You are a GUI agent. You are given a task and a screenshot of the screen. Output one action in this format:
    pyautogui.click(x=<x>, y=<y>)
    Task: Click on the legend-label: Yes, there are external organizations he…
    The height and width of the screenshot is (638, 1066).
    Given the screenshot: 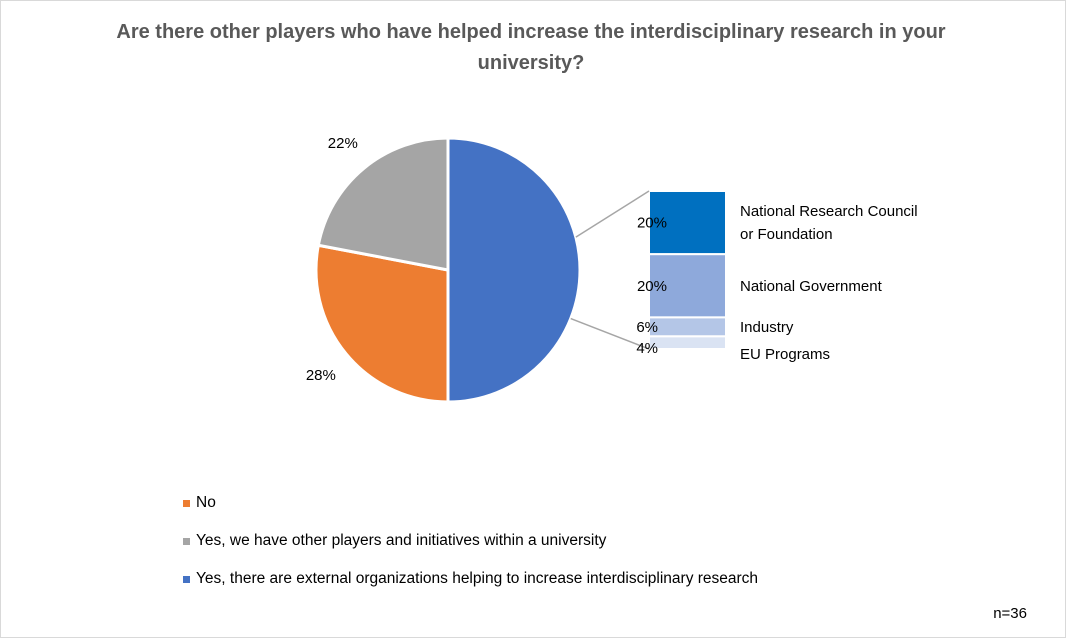 What is the action you would take?
    pyautogui.click(x=477, y=578)
    